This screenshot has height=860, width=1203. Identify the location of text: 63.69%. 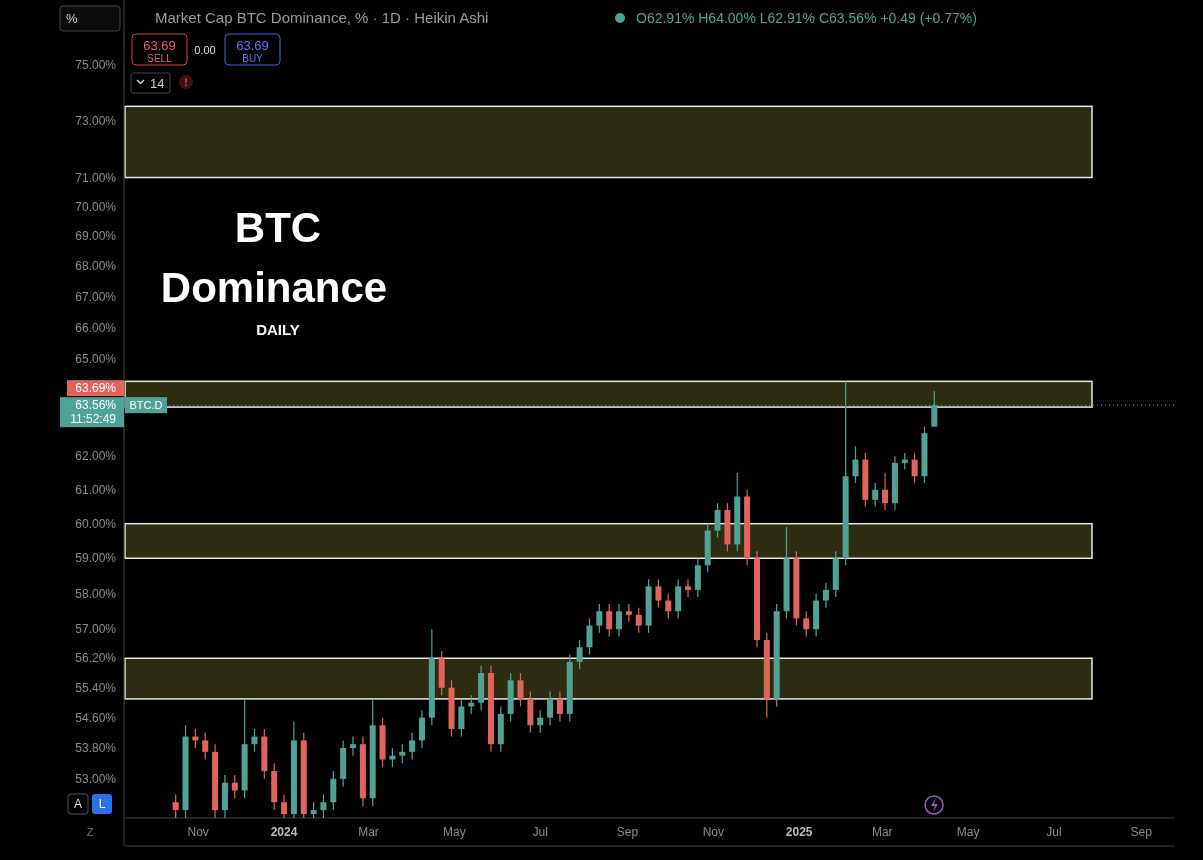
(96, 388).